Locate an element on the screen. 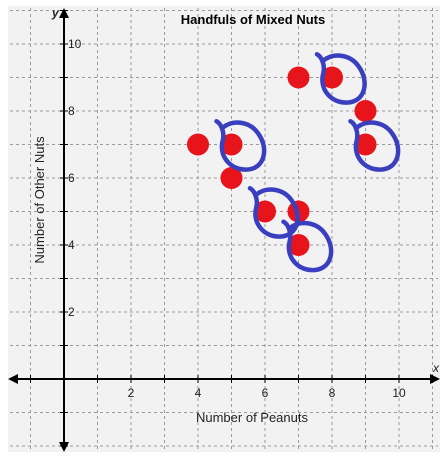  x-tick-label: 8 is located at coordinates (332, 393).